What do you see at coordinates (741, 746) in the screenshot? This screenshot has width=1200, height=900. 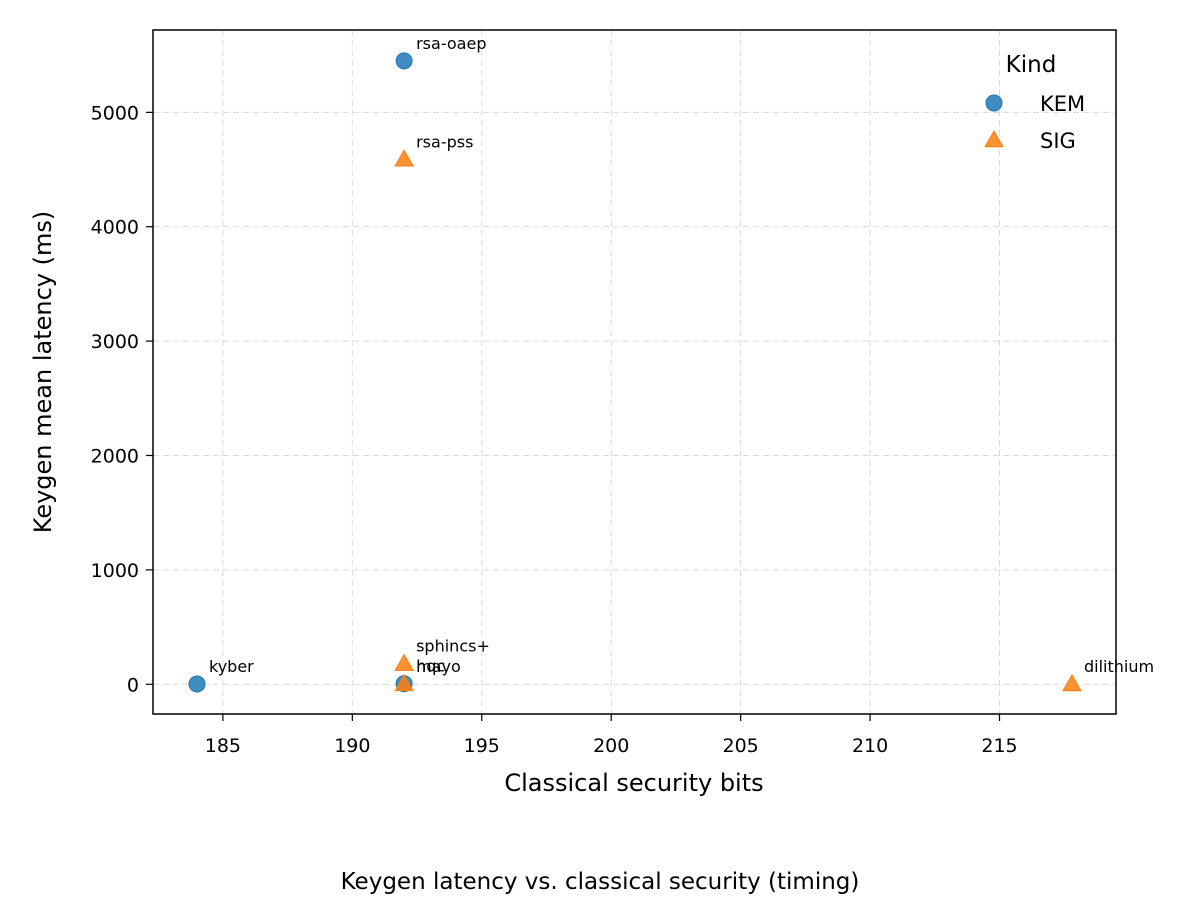 I see `x-tick-label: 205` at bounding box center [741, 746].